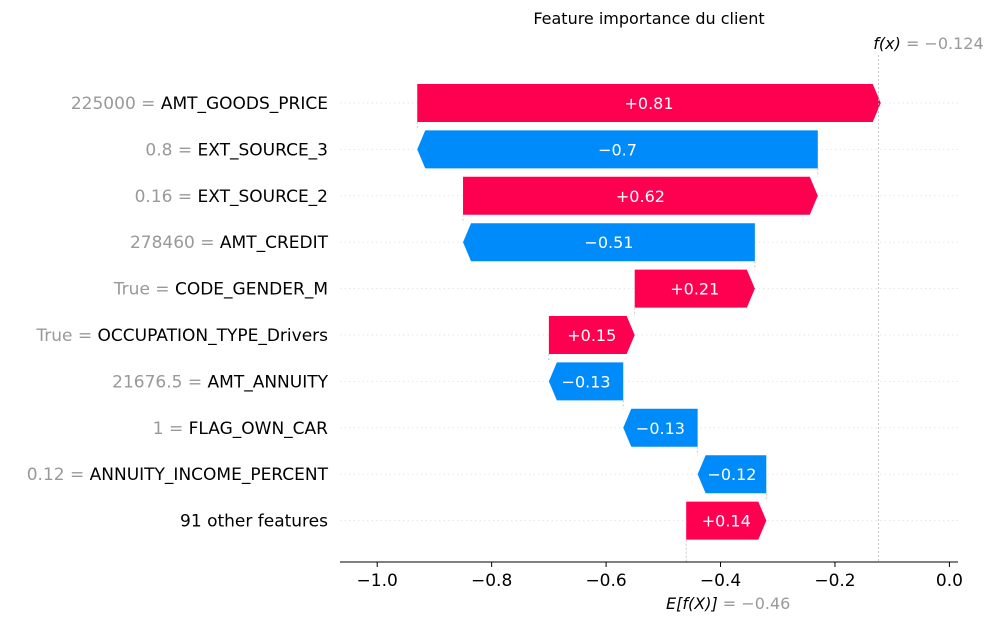  What do you see at coordinates (171, 150) in the screenshot?
I see `feature-value: 0.8 =` at bounding box center [171, 150].